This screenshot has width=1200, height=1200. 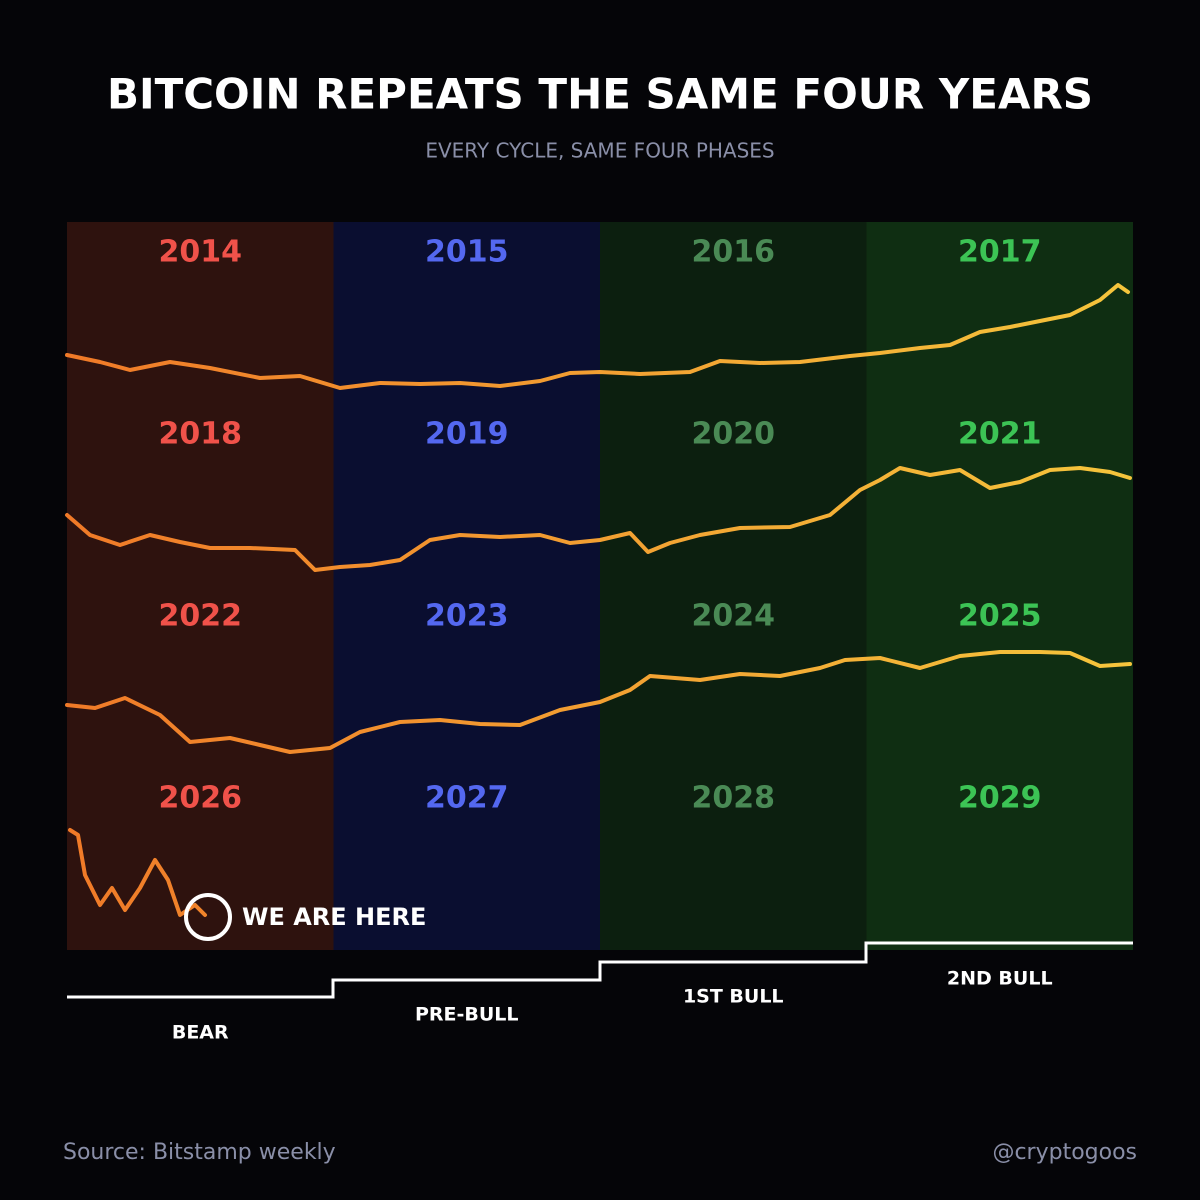 I want to click on pre-bull-panel, so click(x=466, y=586).